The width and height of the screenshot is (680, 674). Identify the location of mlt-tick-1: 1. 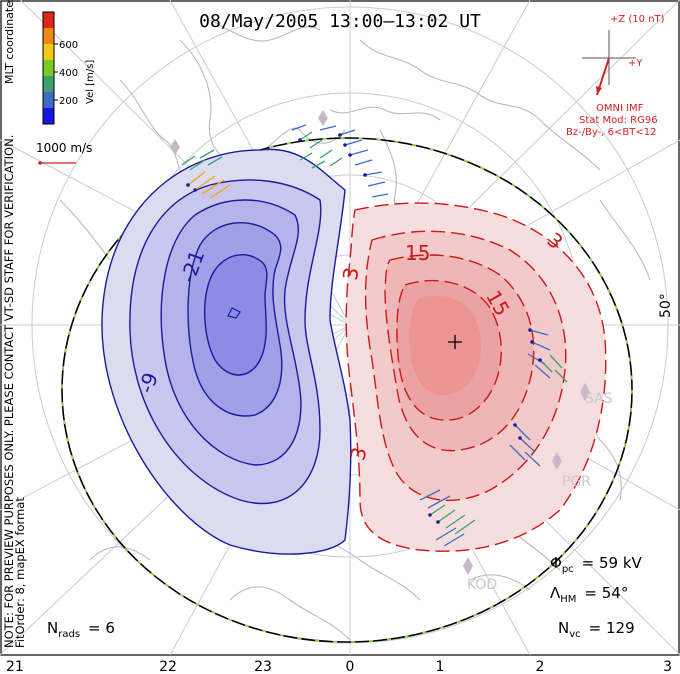
(440, 666).